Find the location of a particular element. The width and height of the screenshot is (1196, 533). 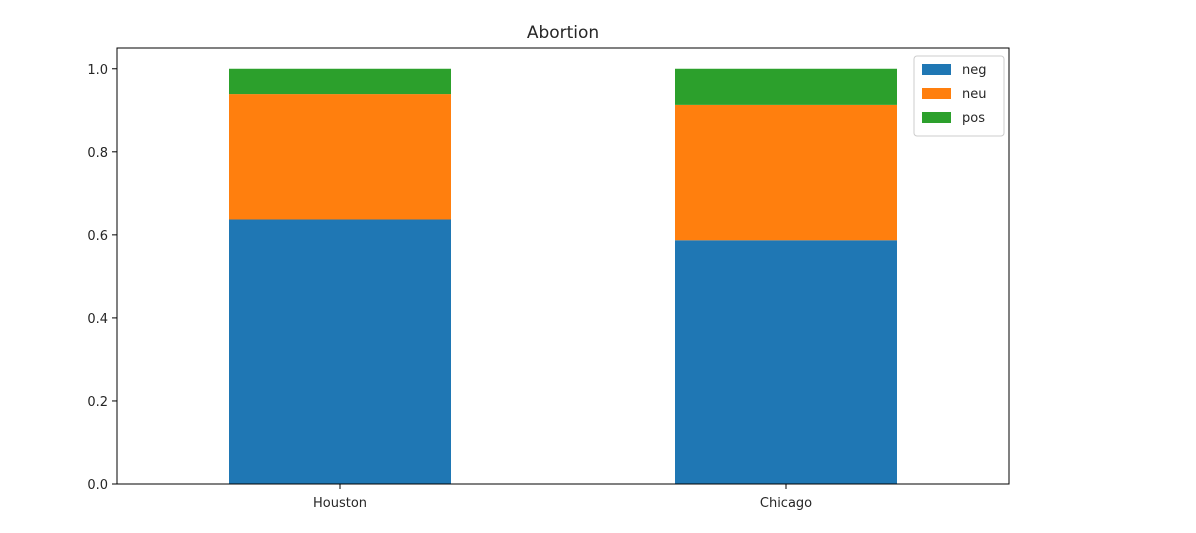

chart-title: Abortion is located at coordinates (563, 33).